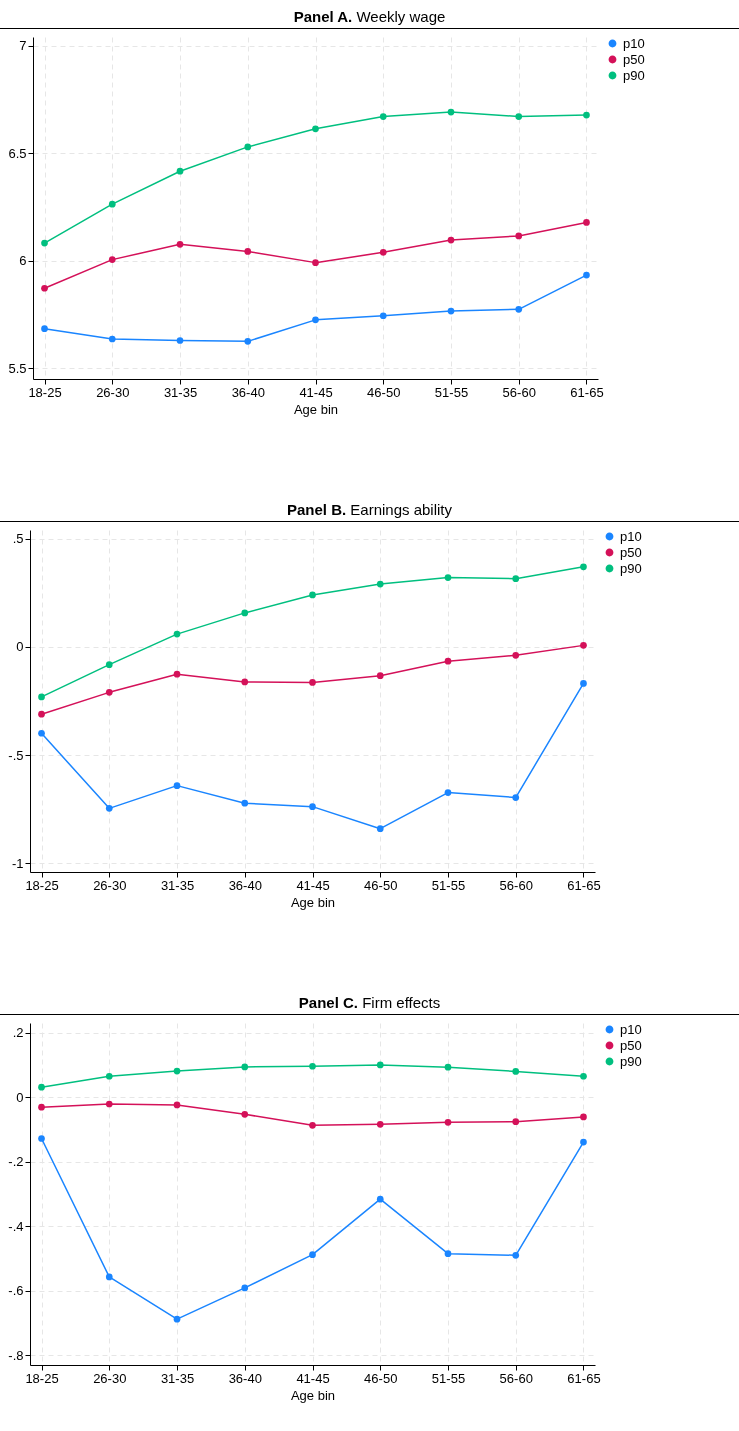 This screenshot has width=739, height=1431. Describe the element at coordinates (369, 18) in the screenshot. I see `chart-title: Panel A. Weekly wage` at that location.